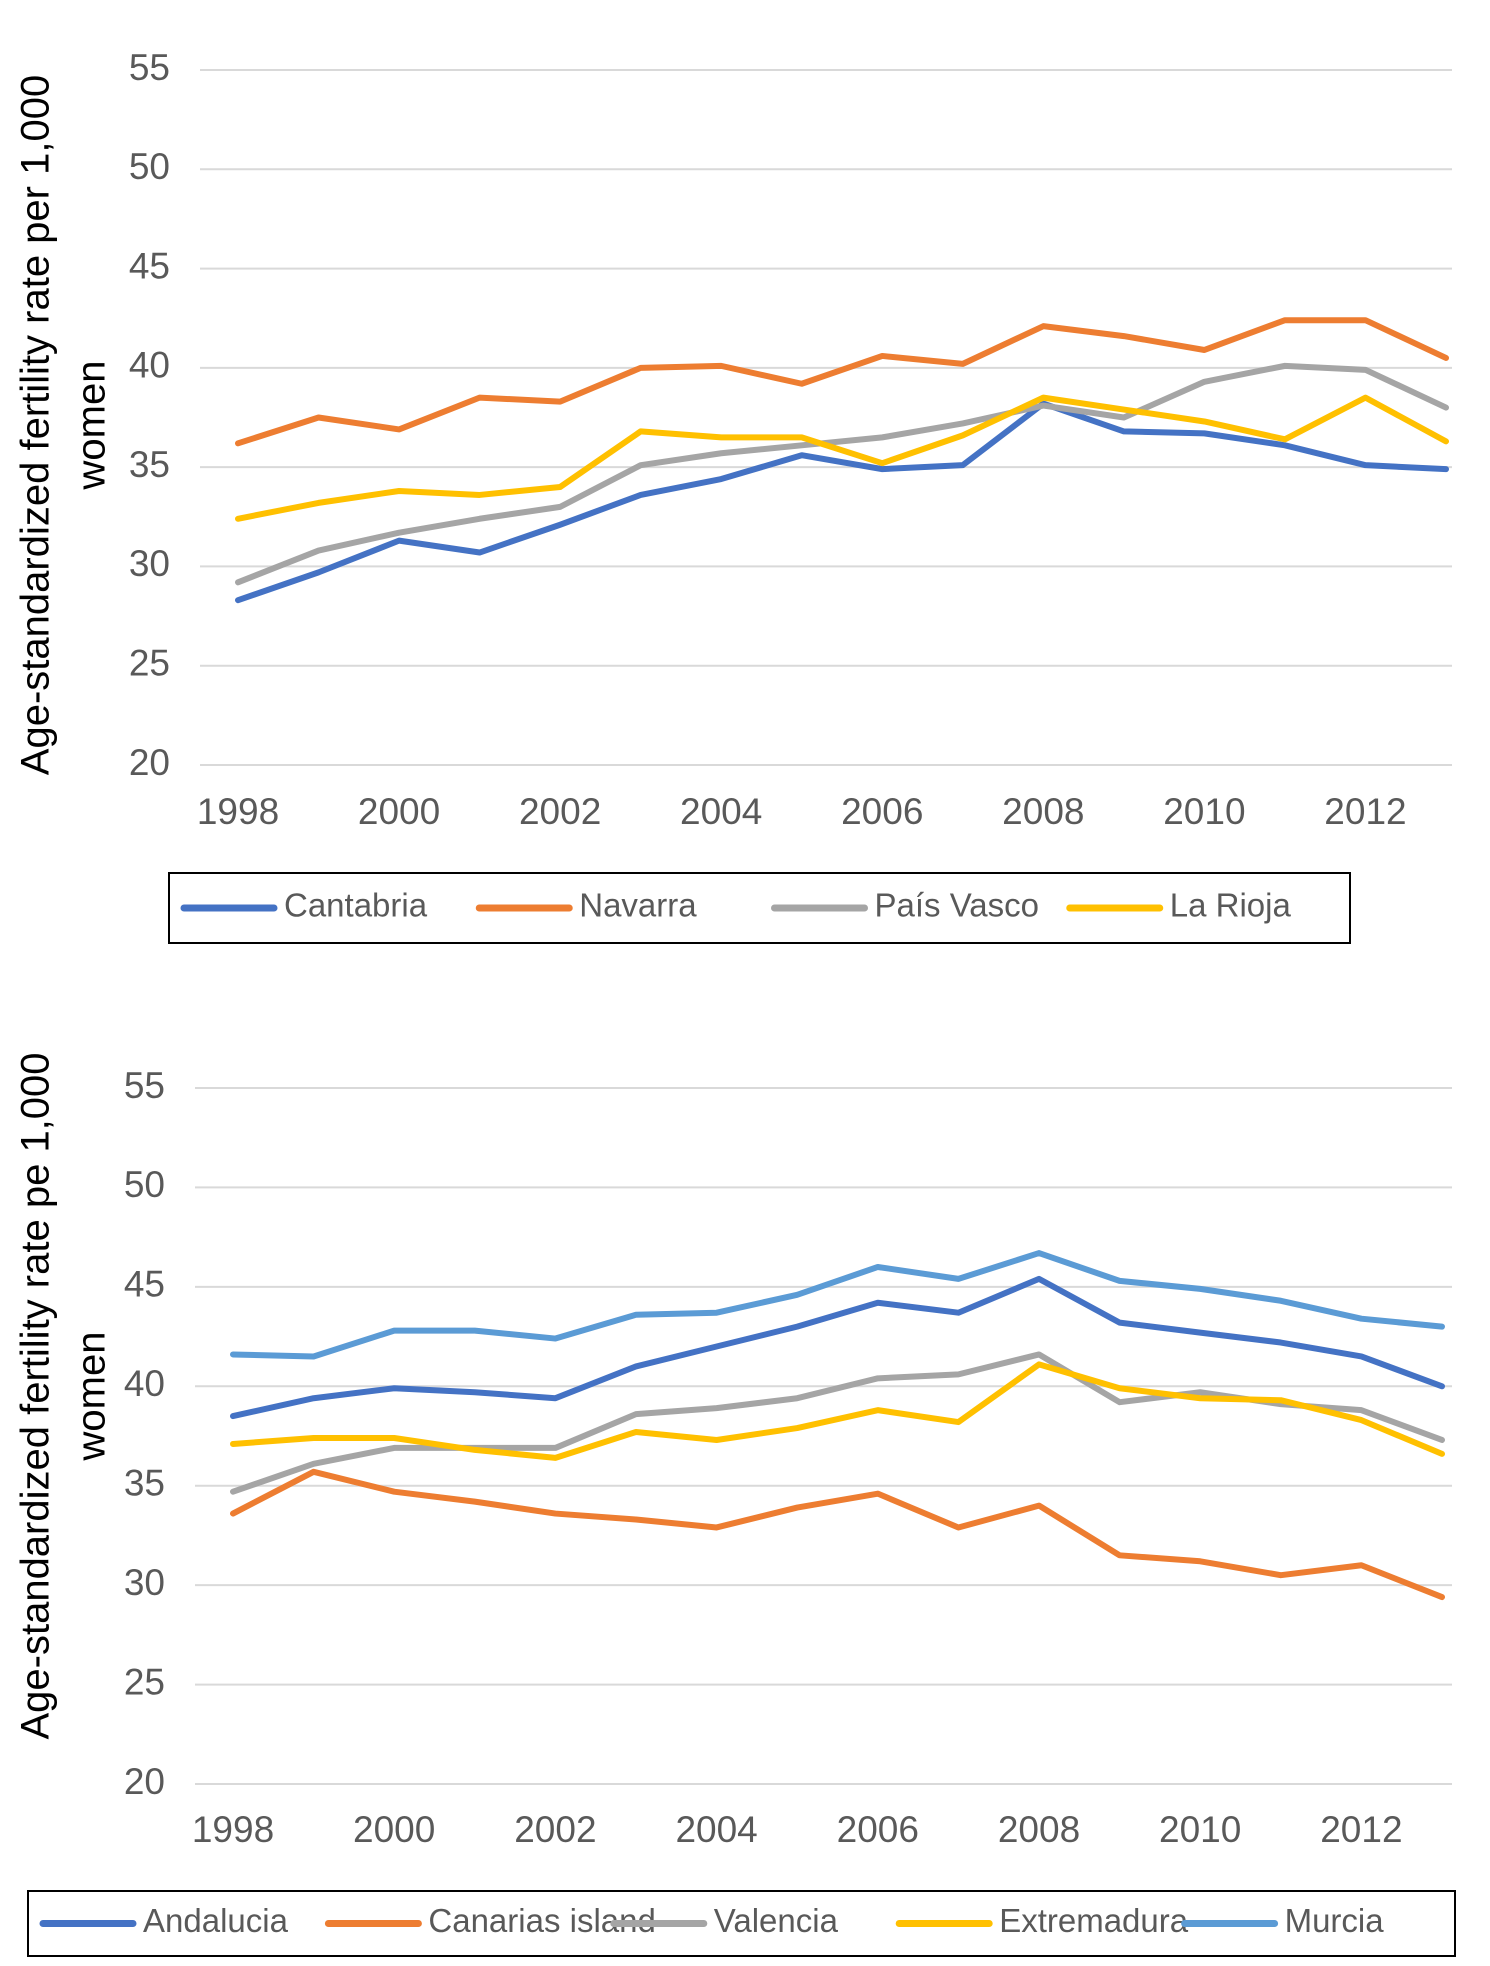 The width and height of the screenshot is (1490, 1966). I want to click on legend-label: Extremadura, so click(1094, 1920).